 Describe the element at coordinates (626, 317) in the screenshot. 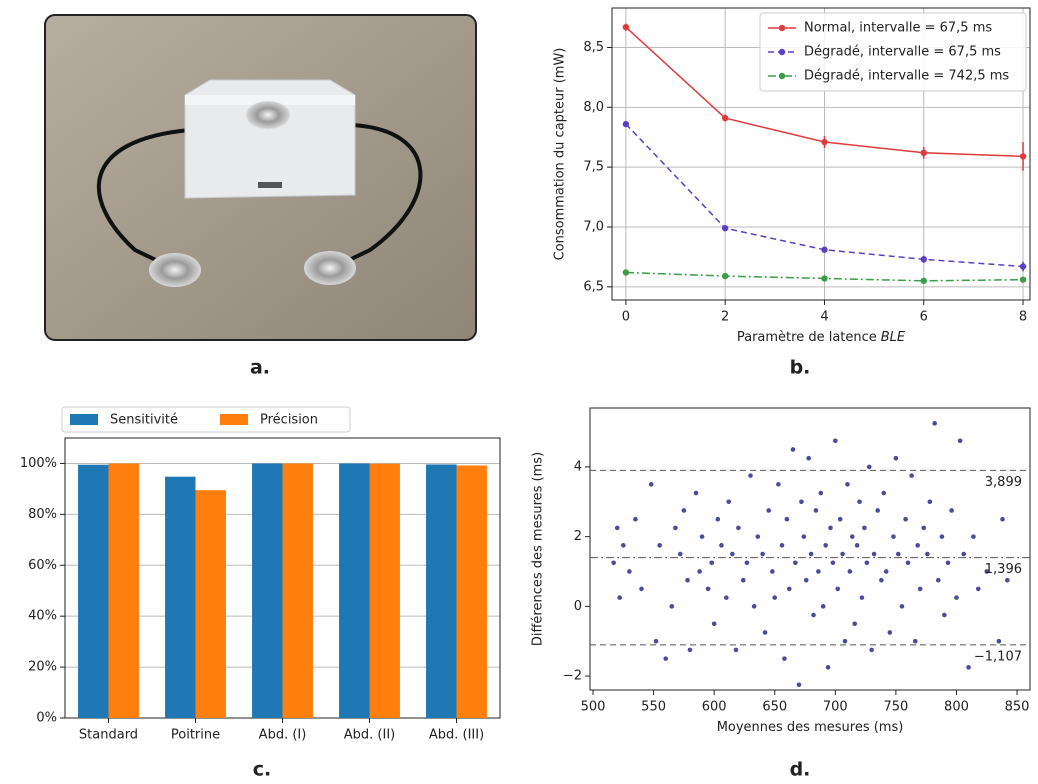

I see `x-tick-label: 0` at that location.